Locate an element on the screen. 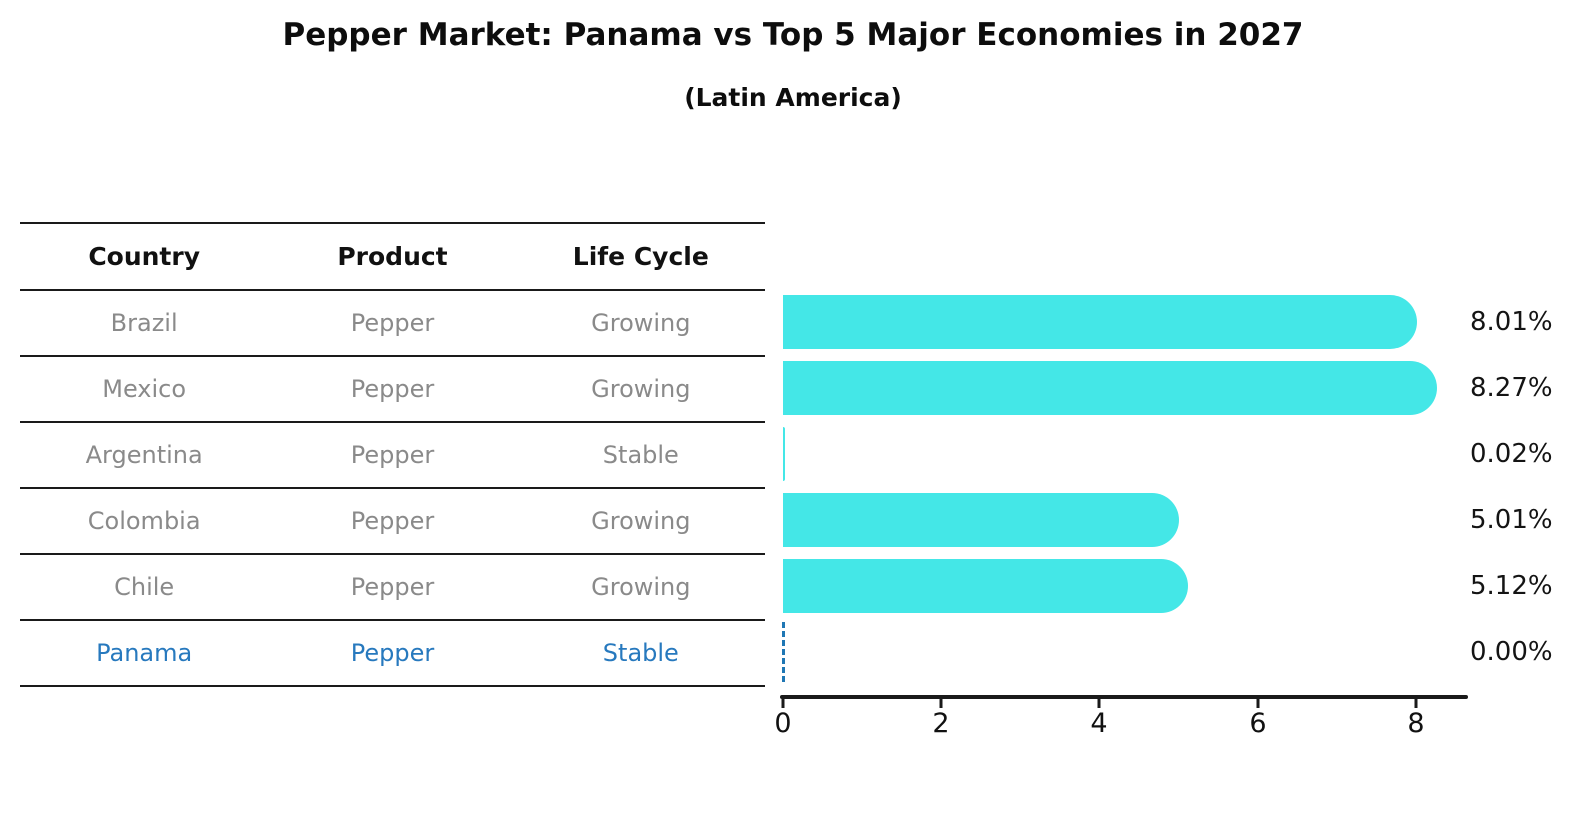 The width and height of the screenshot is (1586, 823). bar-argentina is located at coordinates (784, 454).